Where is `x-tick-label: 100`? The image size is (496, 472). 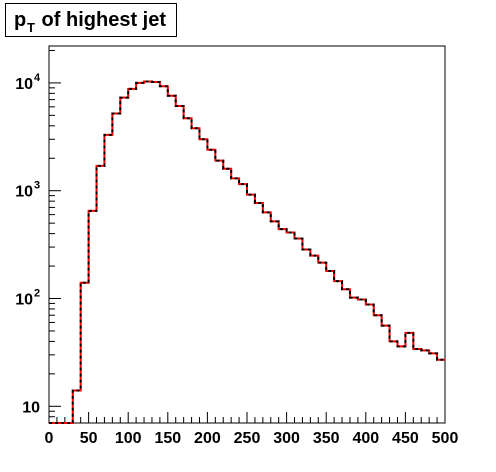 x-tick-label: 100 is located at coordinates (128, 438).